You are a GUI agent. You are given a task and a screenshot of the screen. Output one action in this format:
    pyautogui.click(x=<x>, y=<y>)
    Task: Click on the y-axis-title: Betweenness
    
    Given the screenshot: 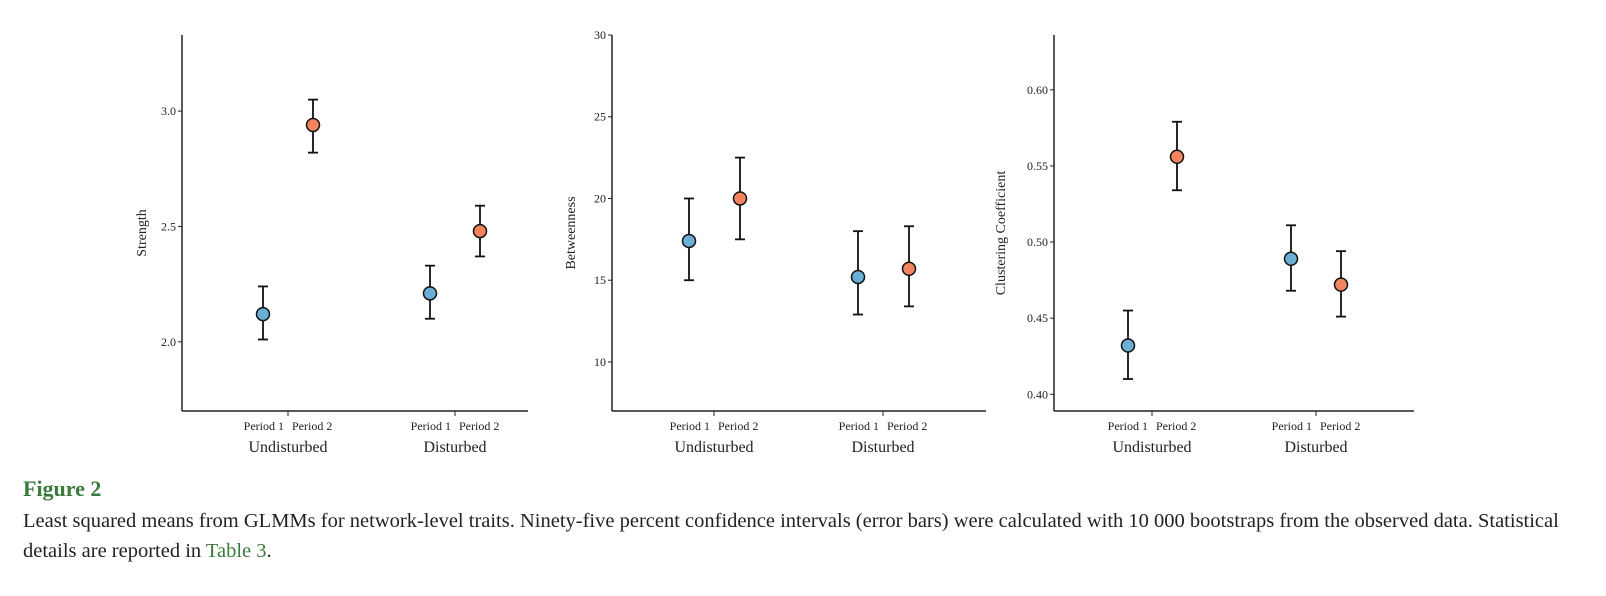 What is the action you would take?
    pyautogui.click(x=571, y=232)
    